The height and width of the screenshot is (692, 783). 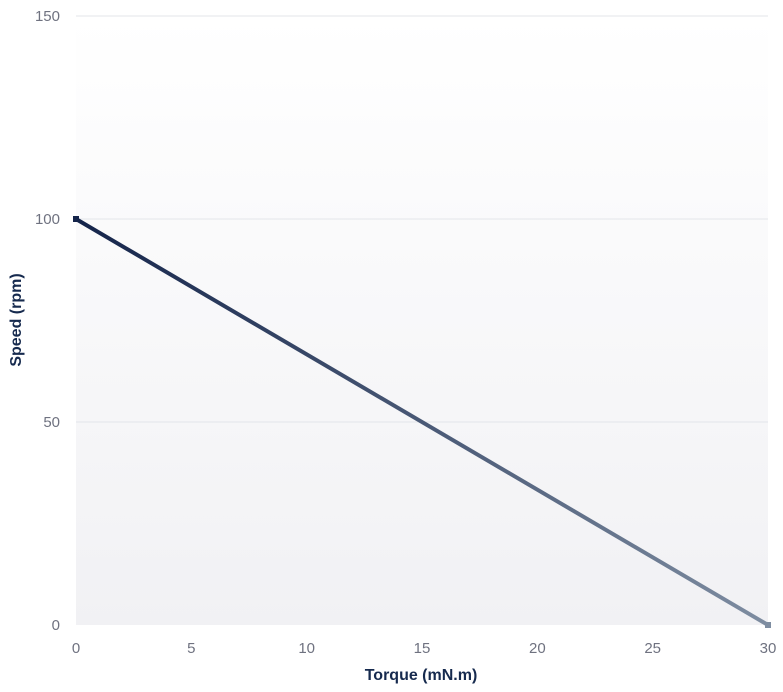 What do you see at coordinates (56, 625) in the screenshot?
I see `y-tick-label: 0` at bounding box center [56, 625].